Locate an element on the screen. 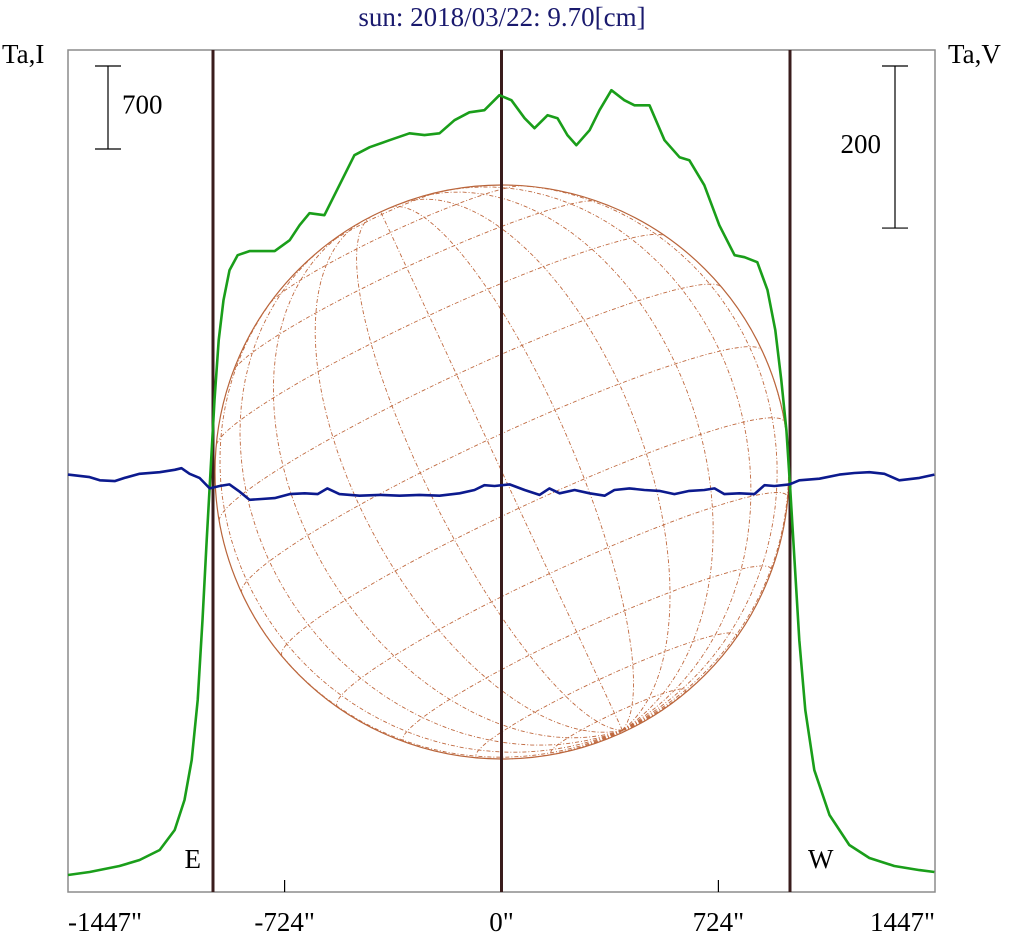  i-scale-bar-label: 700 is located at coordinates (142, 105).